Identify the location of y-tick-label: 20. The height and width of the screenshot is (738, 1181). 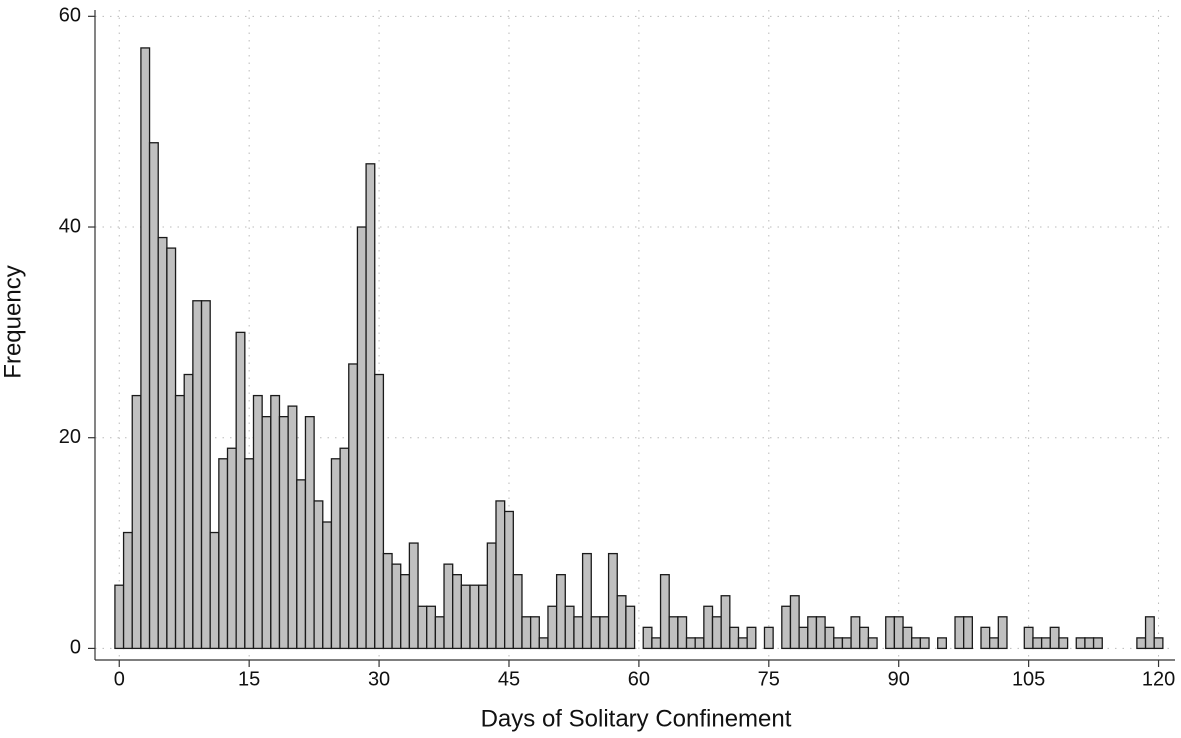
(70, 437).